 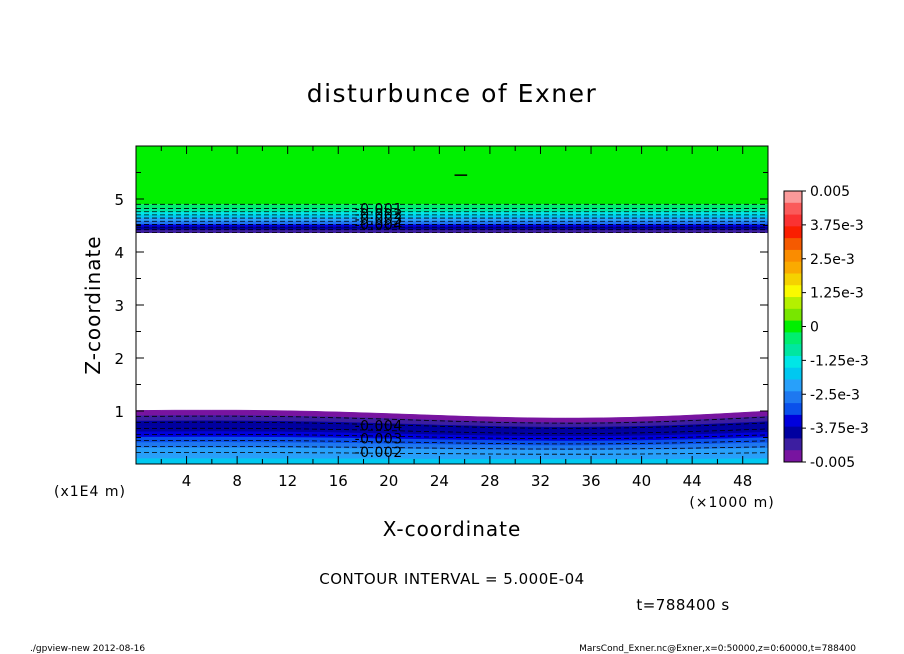 What do you see at coordinates (540, 481) in the screenshot?
I see `x-tick-label: 32` at bounding box center [540, 481].